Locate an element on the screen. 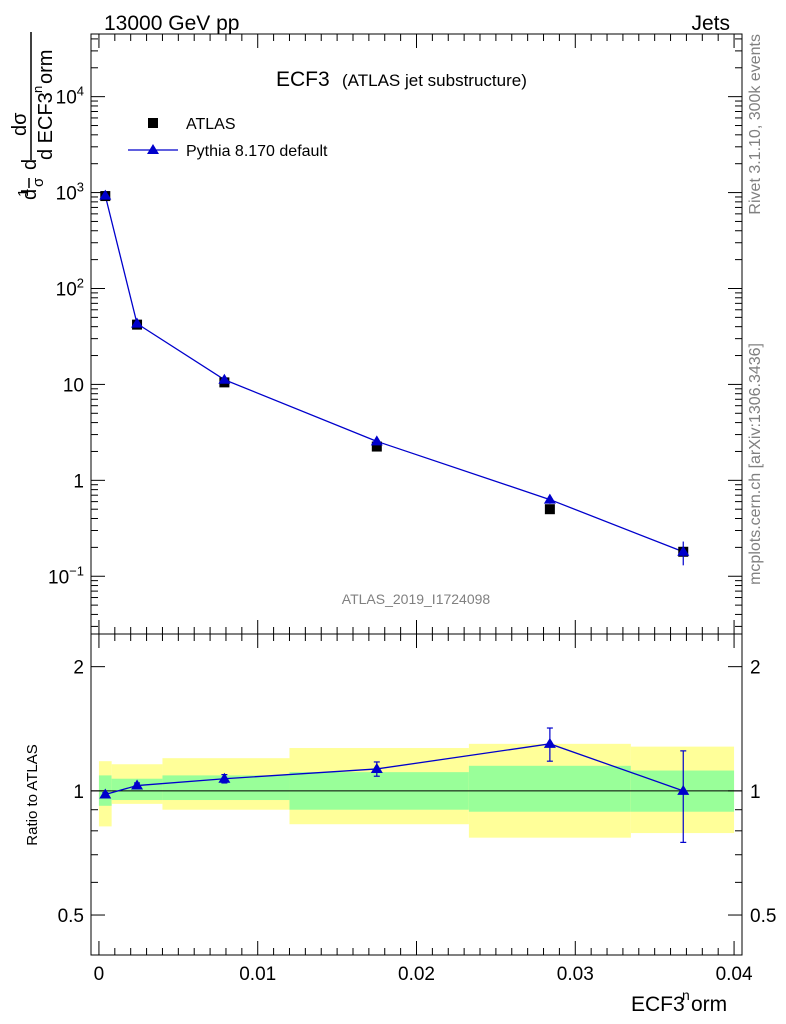 The height and width of the screenshot is (1024, 786). ratio-tick-label-1: 1 is located at coordinates (78, 792).